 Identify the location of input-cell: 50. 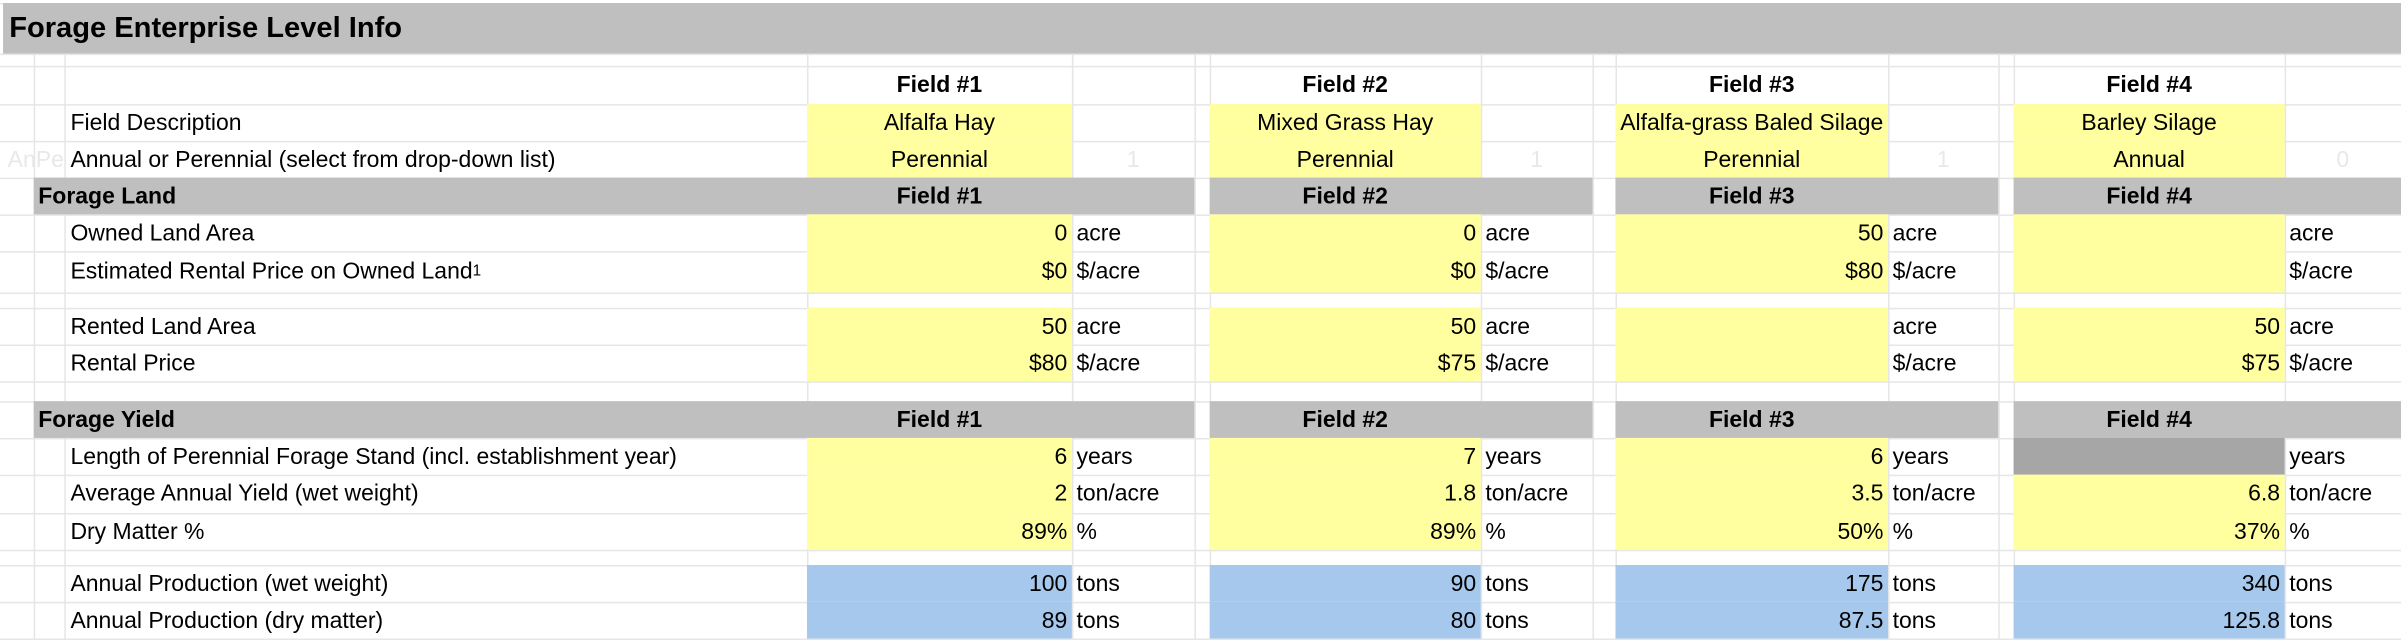
(1345, 326).